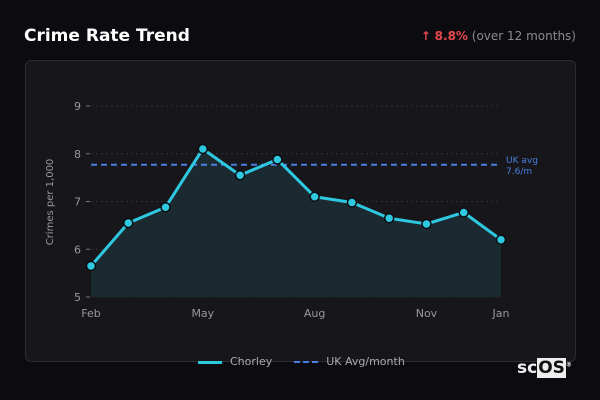 This screenshot has width=600, height=400. I want to click on x-tick-label: Feb, so click(90, 313).